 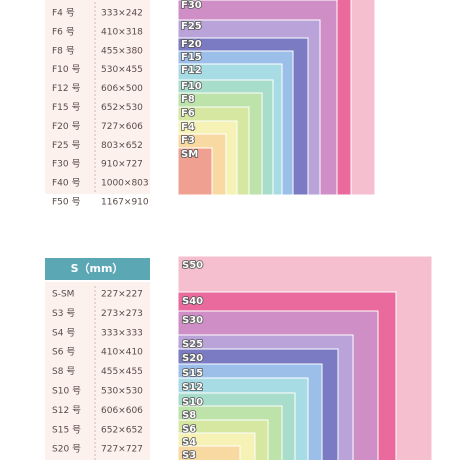 What do you see at coordinates (189, 455) in the screenshot?
I see `square-label: S3` at bounding box center [189, 455].